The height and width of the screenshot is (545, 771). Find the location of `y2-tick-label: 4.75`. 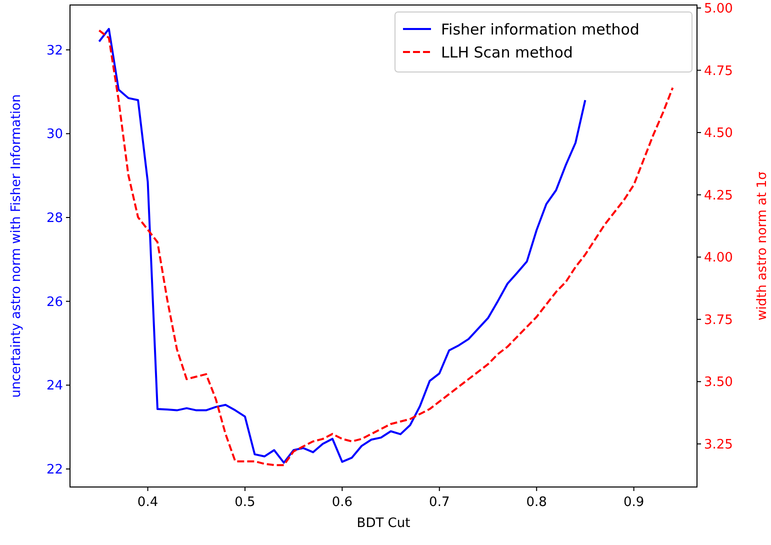

y2-tick-label: 4.75 is located at coordinates (718, 71).